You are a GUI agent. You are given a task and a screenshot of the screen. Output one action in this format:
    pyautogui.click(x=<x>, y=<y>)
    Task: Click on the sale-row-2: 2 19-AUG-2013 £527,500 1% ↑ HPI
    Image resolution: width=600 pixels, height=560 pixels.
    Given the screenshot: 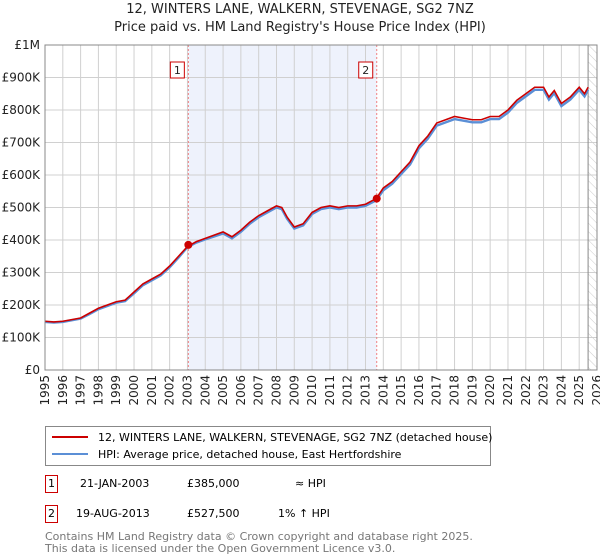 What is the action you would take?
    pyautogui.click(x=245, y=514)
    